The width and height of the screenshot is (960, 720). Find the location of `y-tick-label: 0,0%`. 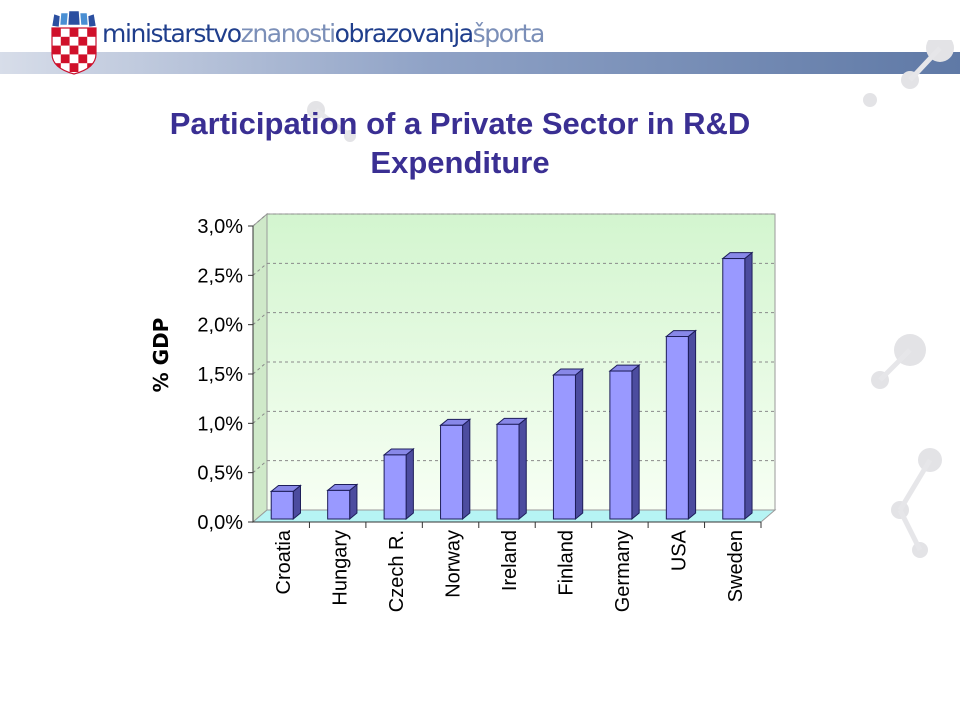

y-tick-label: 0,0% is located at coordinates (220, 523).